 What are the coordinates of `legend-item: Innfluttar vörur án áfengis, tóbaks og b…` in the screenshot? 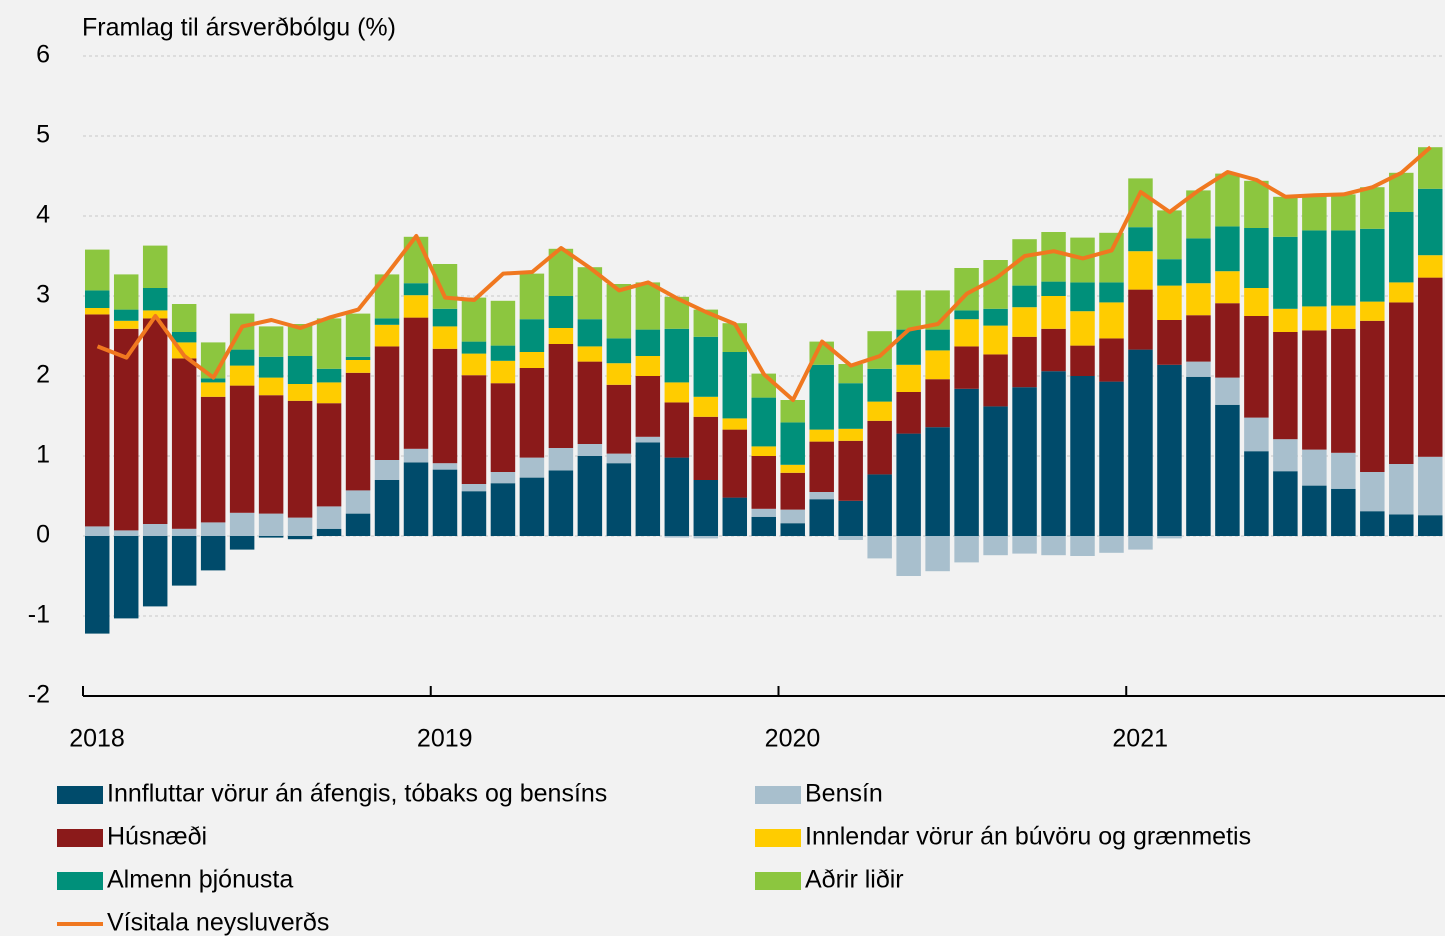 It's located at (332, 794).